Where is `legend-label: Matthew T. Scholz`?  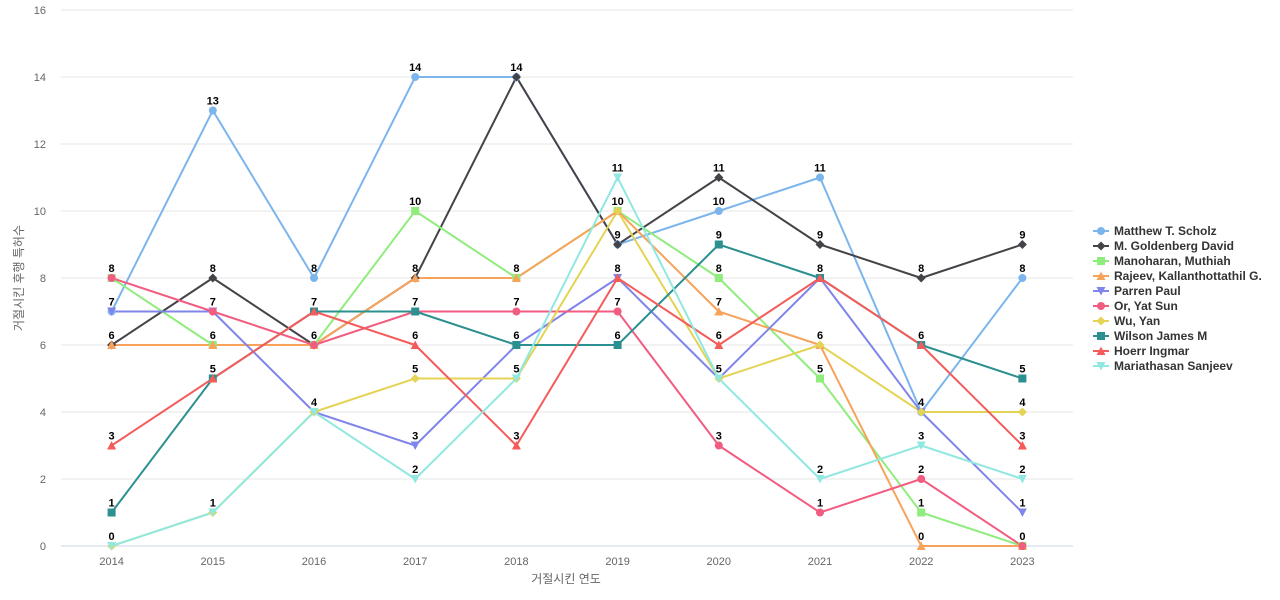 legend-label: Matthew T. Scholz is located at coordinates (1165, 231).